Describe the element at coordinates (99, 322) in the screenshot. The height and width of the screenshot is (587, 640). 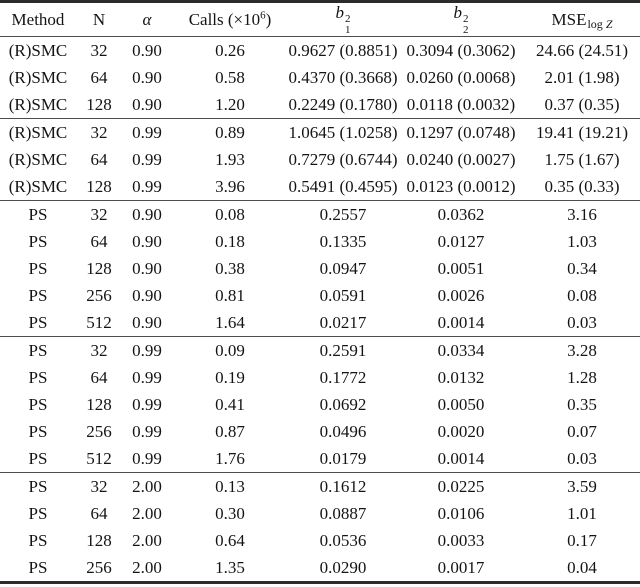
I see `table-cell: 512` at that location.